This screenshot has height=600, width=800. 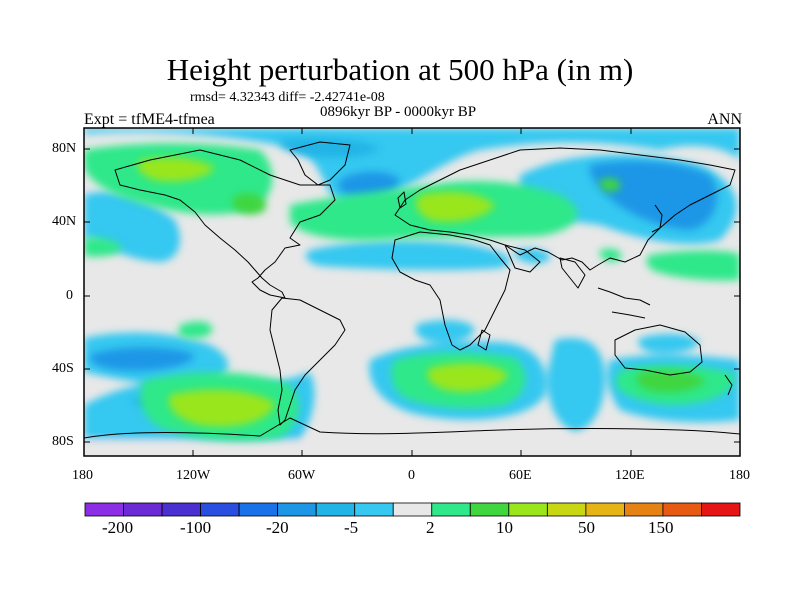 I want to click on lon-label-180e: 180, so click(x=739, y=475).